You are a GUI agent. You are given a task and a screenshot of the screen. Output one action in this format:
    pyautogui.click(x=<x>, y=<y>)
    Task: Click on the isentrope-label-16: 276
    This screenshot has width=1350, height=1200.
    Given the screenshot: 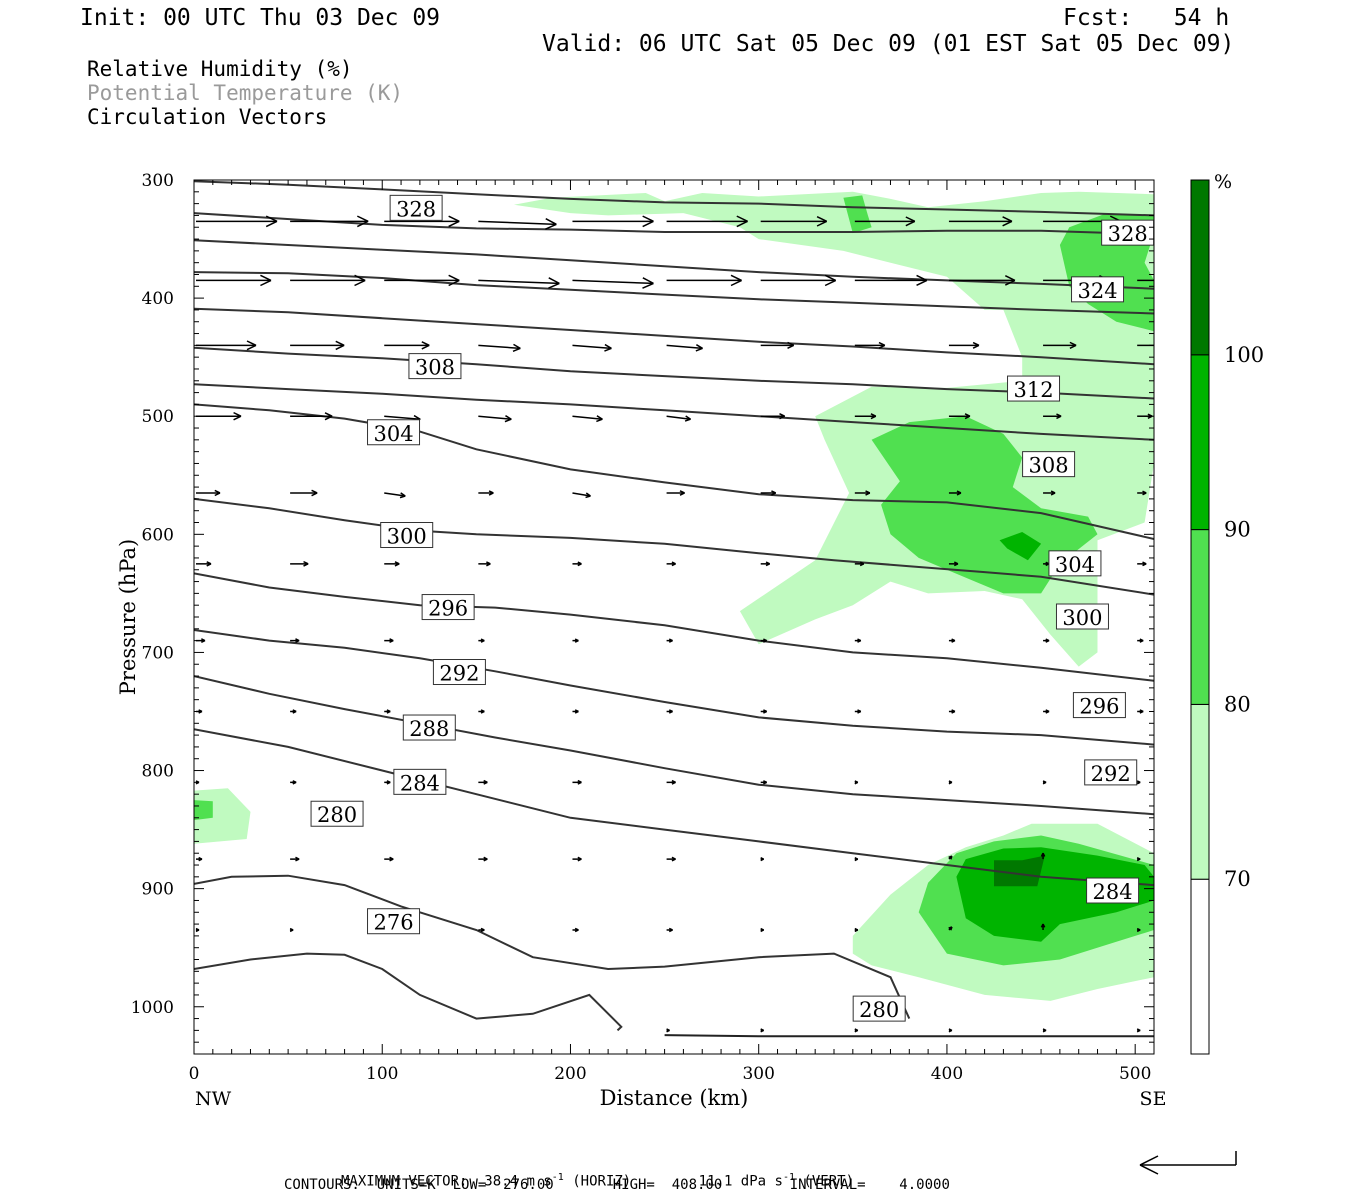 What is the action you would take?
    pyautogui.click(x=394, y=921)
    